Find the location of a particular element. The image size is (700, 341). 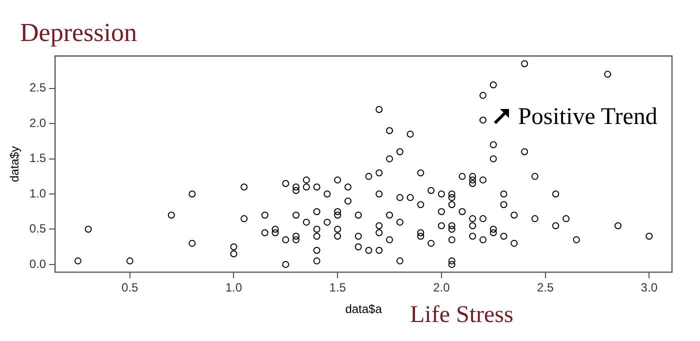

x-tick-label: 3.0 is located at coordinates (649, 287).